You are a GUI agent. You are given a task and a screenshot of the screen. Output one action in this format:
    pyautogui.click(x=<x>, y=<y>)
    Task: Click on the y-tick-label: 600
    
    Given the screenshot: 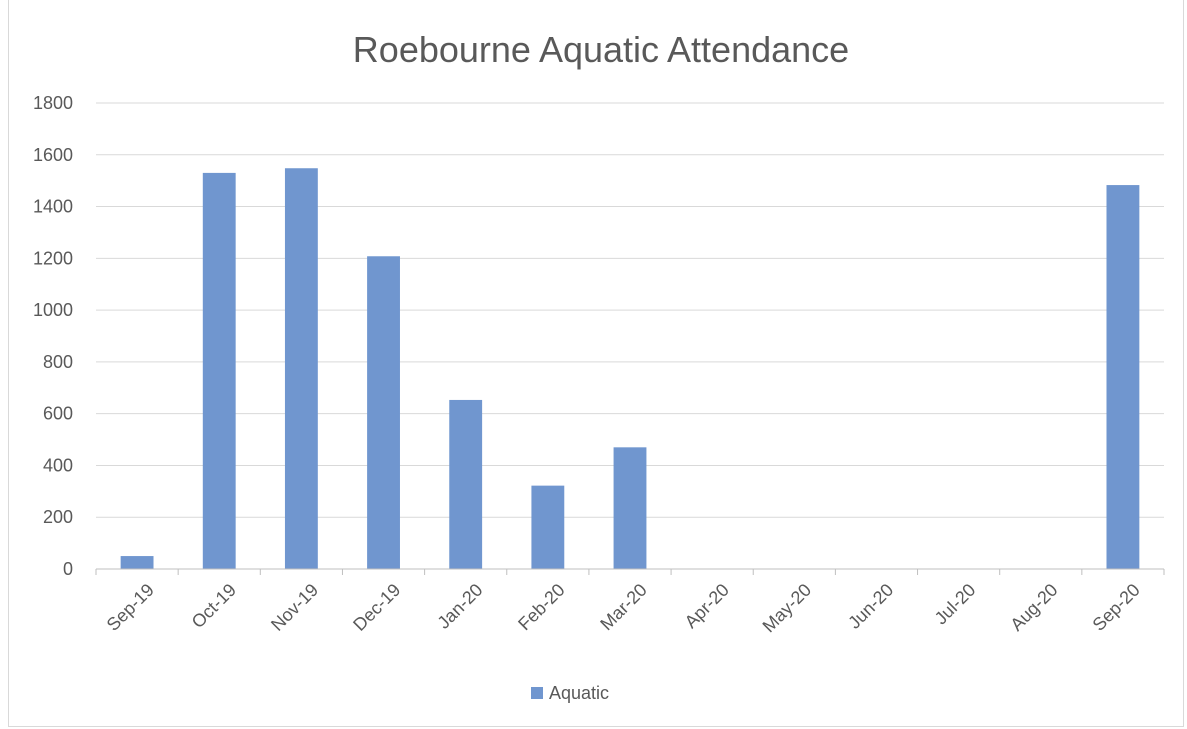 What is the action you would take?
    pyautogui.click(x=58, y=414)
    